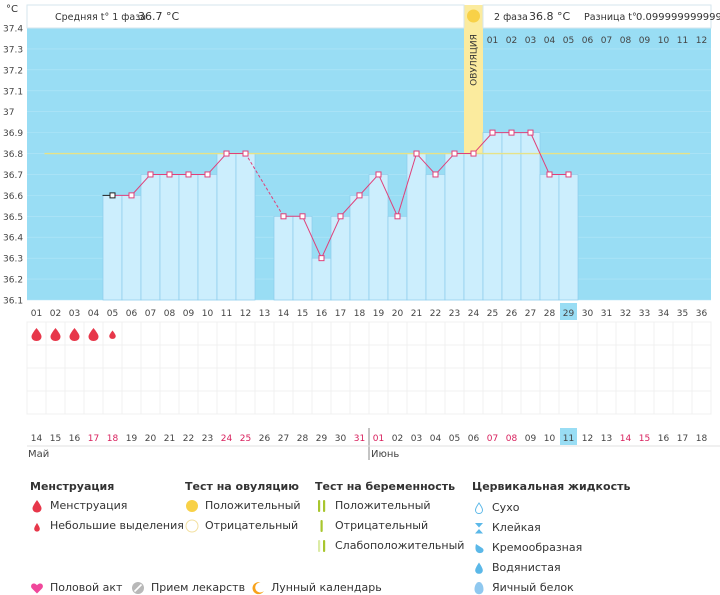 The image size is (720, 595). What do you see at coordinates (253, 505) in the screenshot?
I see `legend-label: Положительный` at bounding box center [253, 505].